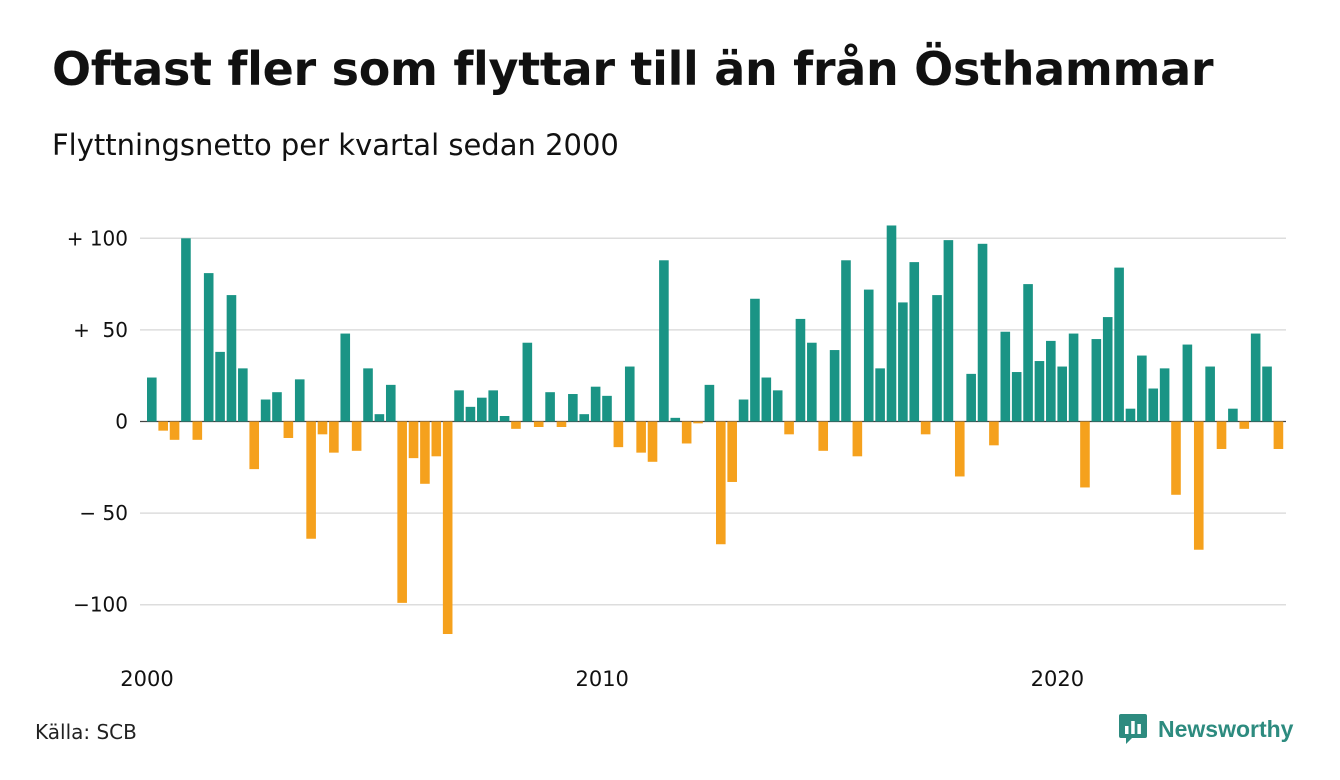 The height and width of the screenshot is (780, 1340). I want to click on source-note: Källa: SCB, so click(86, 732).